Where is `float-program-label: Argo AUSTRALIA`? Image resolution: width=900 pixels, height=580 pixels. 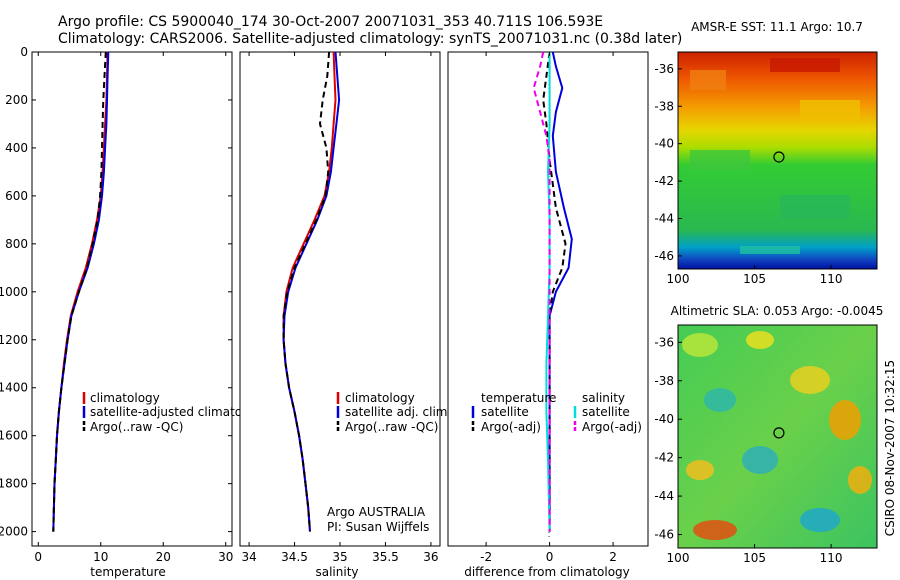 float-program-label: Argo AUSTRALIA is located at coordinates (376, 512).